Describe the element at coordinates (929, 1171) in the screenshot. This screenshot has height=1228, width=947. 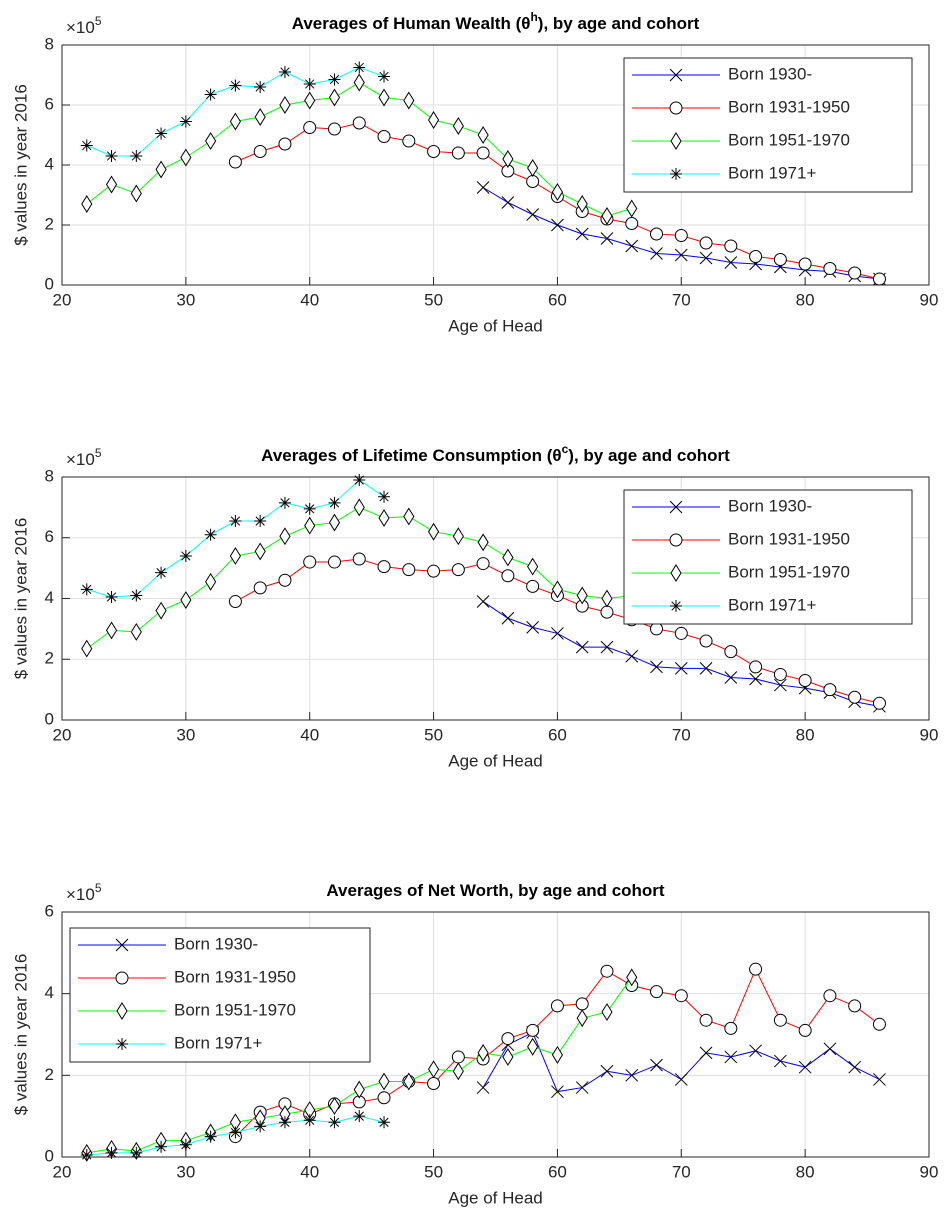
I see `x-tick-label: 90` at that location.